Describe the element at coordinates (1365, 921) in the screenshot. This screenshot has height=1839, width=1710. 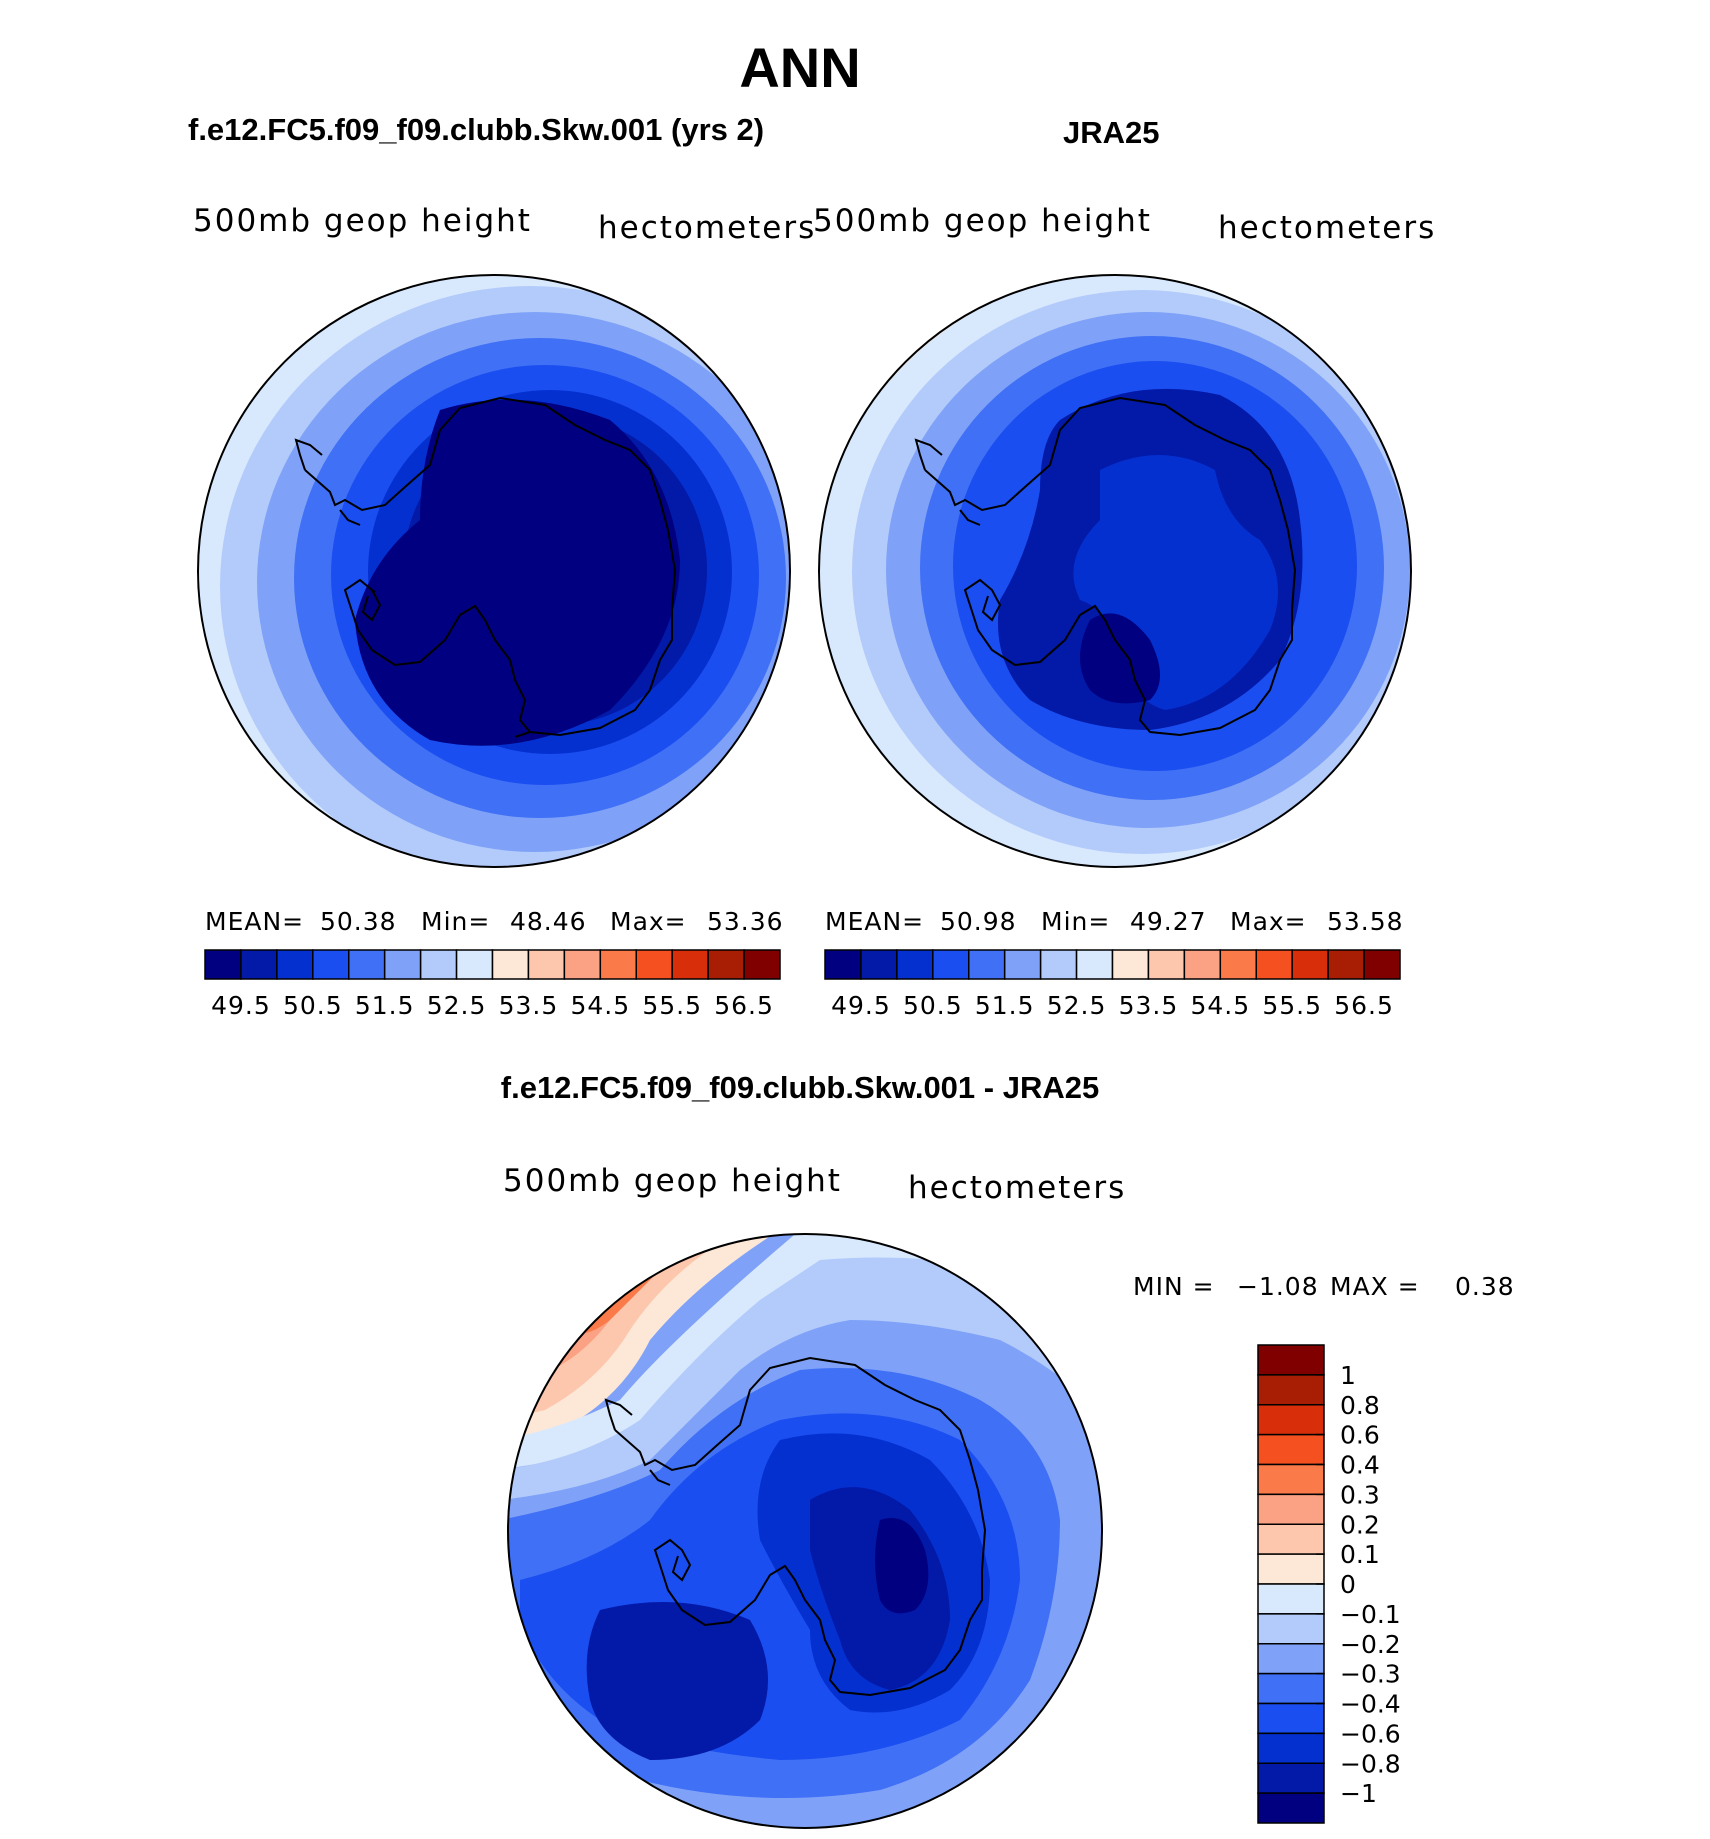
I see `panel2-max-value: 53.58` at that location.